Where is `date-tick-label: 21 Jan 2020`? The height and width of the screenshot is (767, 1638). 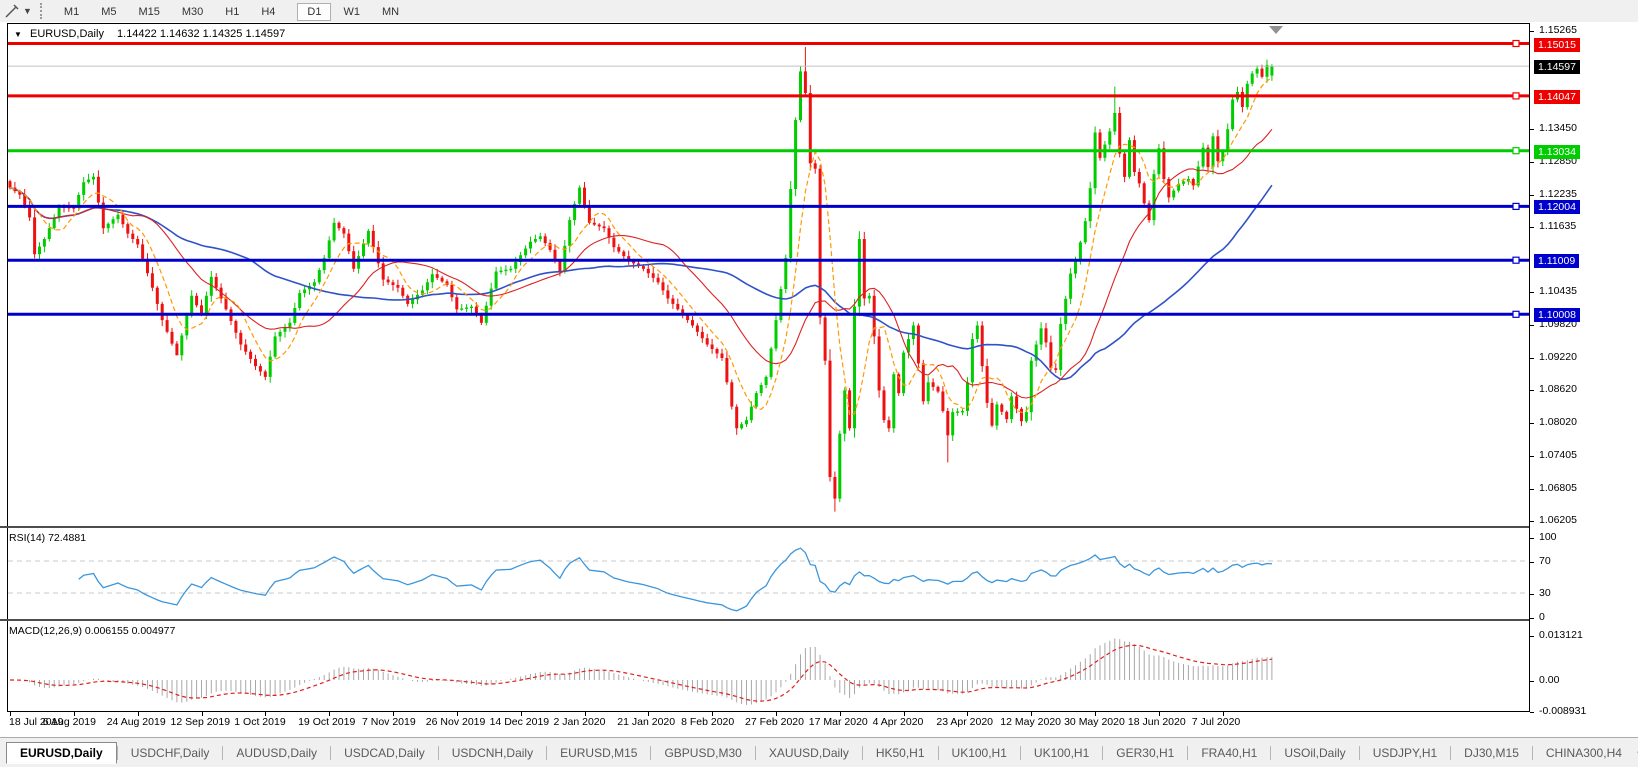
date-tick-label: 21 Jan 2020 is located at coordinates (646, 722).